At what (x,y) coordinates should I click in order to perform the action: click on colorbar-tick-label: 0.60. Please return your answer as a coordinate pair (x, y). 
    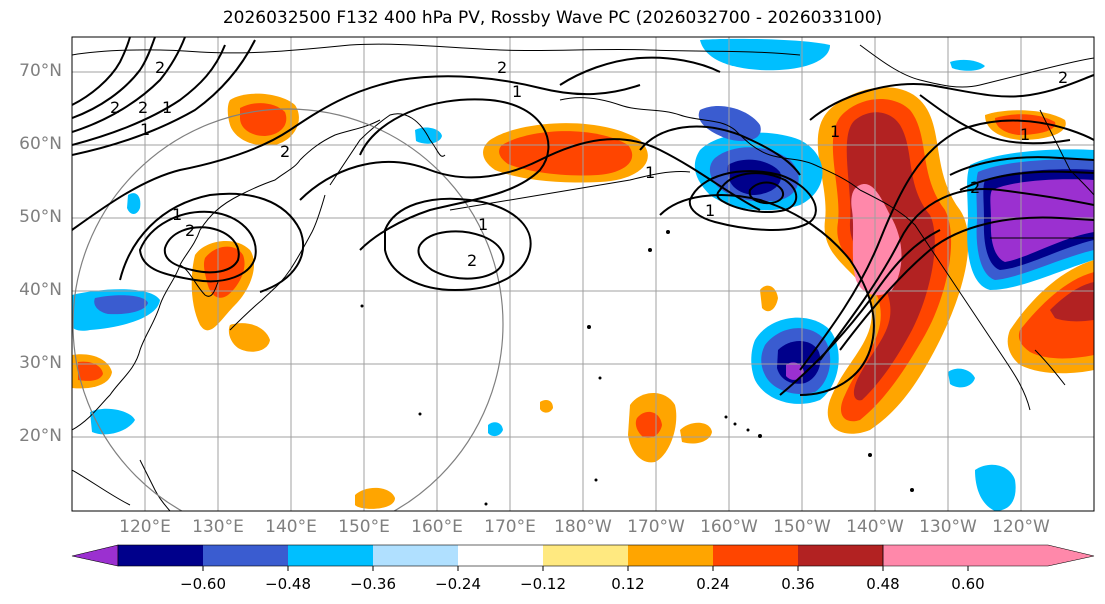
    Looking at the image, I should click on (968, 584).